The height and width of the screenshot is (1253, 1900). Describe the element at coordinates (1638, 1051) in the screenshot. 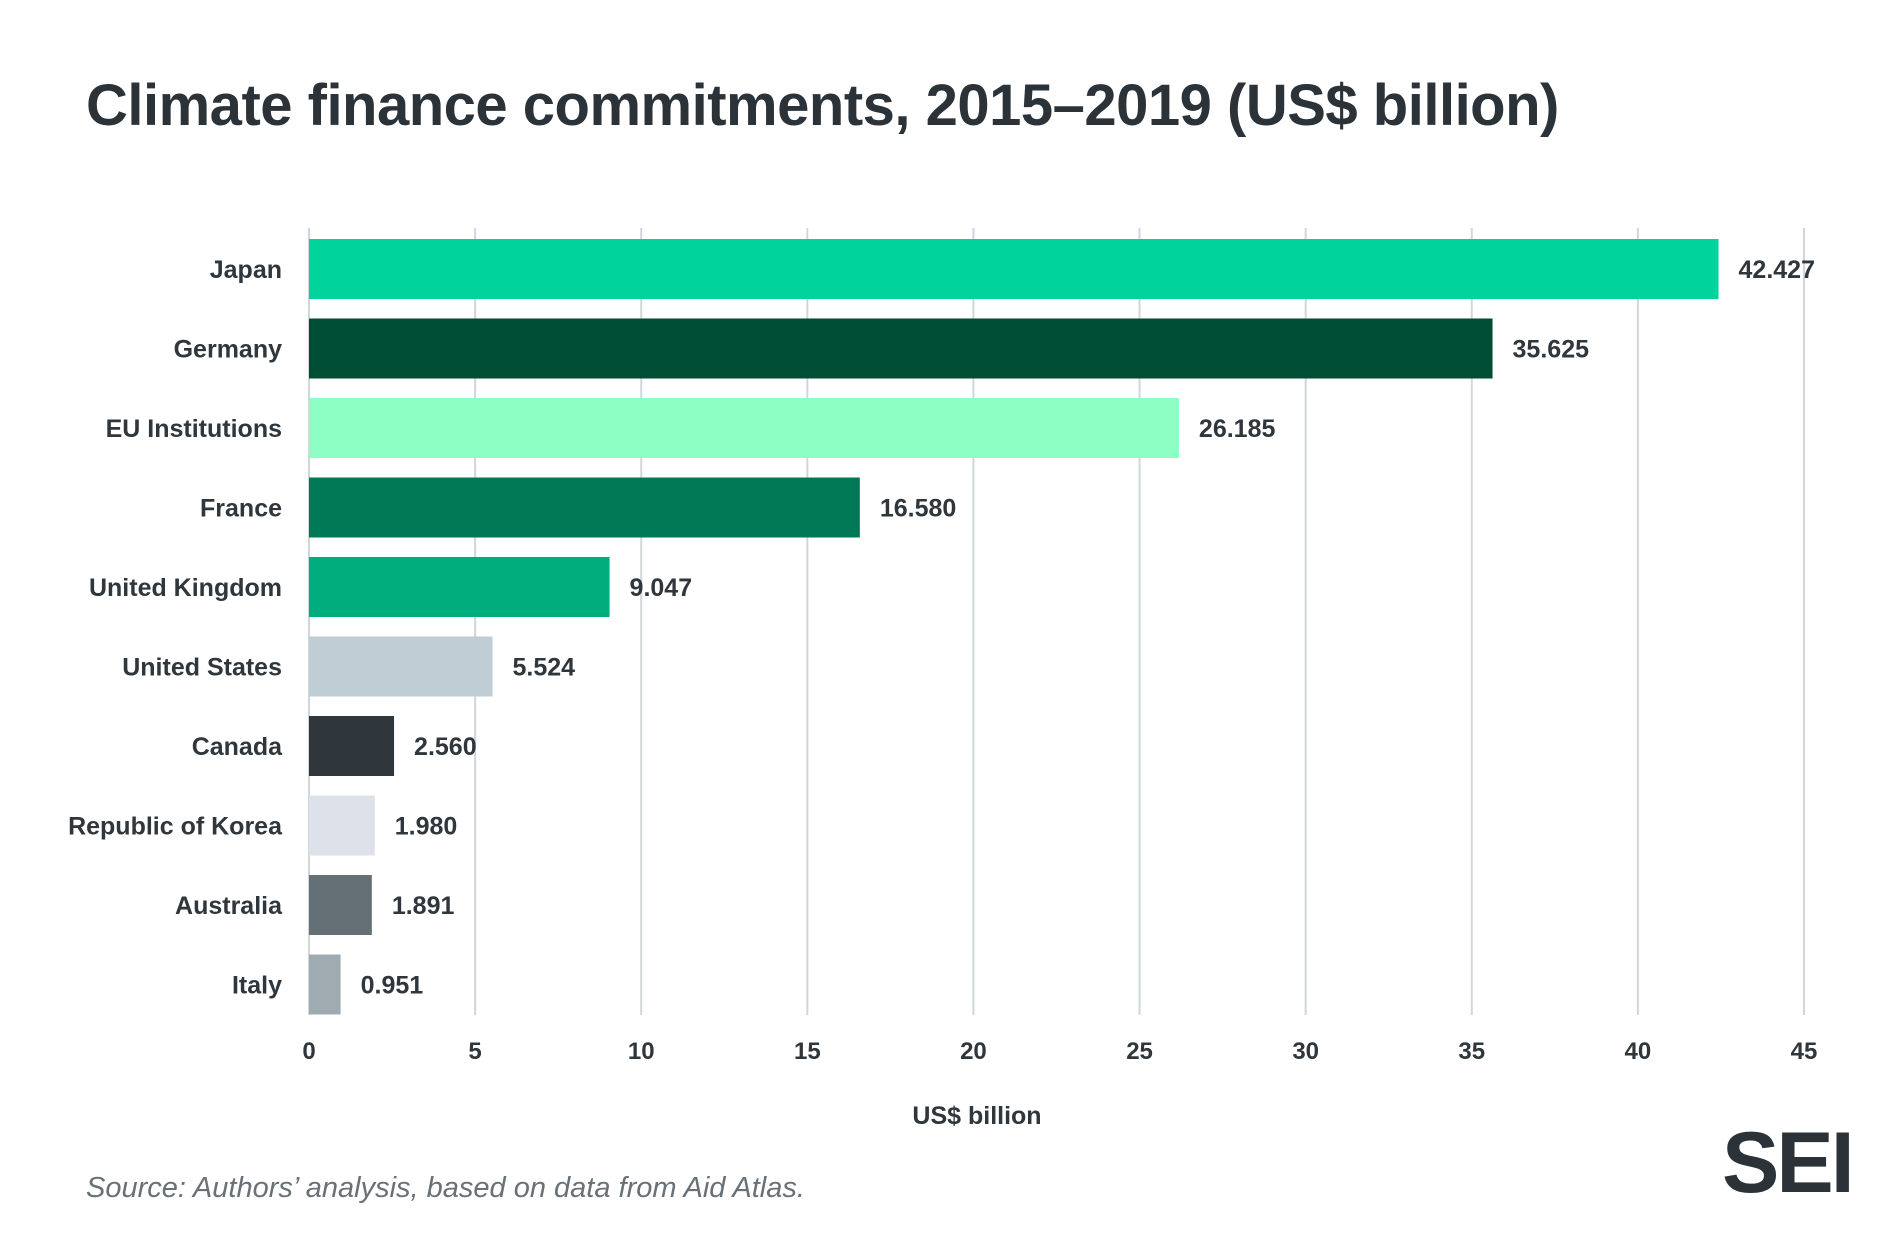

I see `x-tick-label-40: 40` at that location.